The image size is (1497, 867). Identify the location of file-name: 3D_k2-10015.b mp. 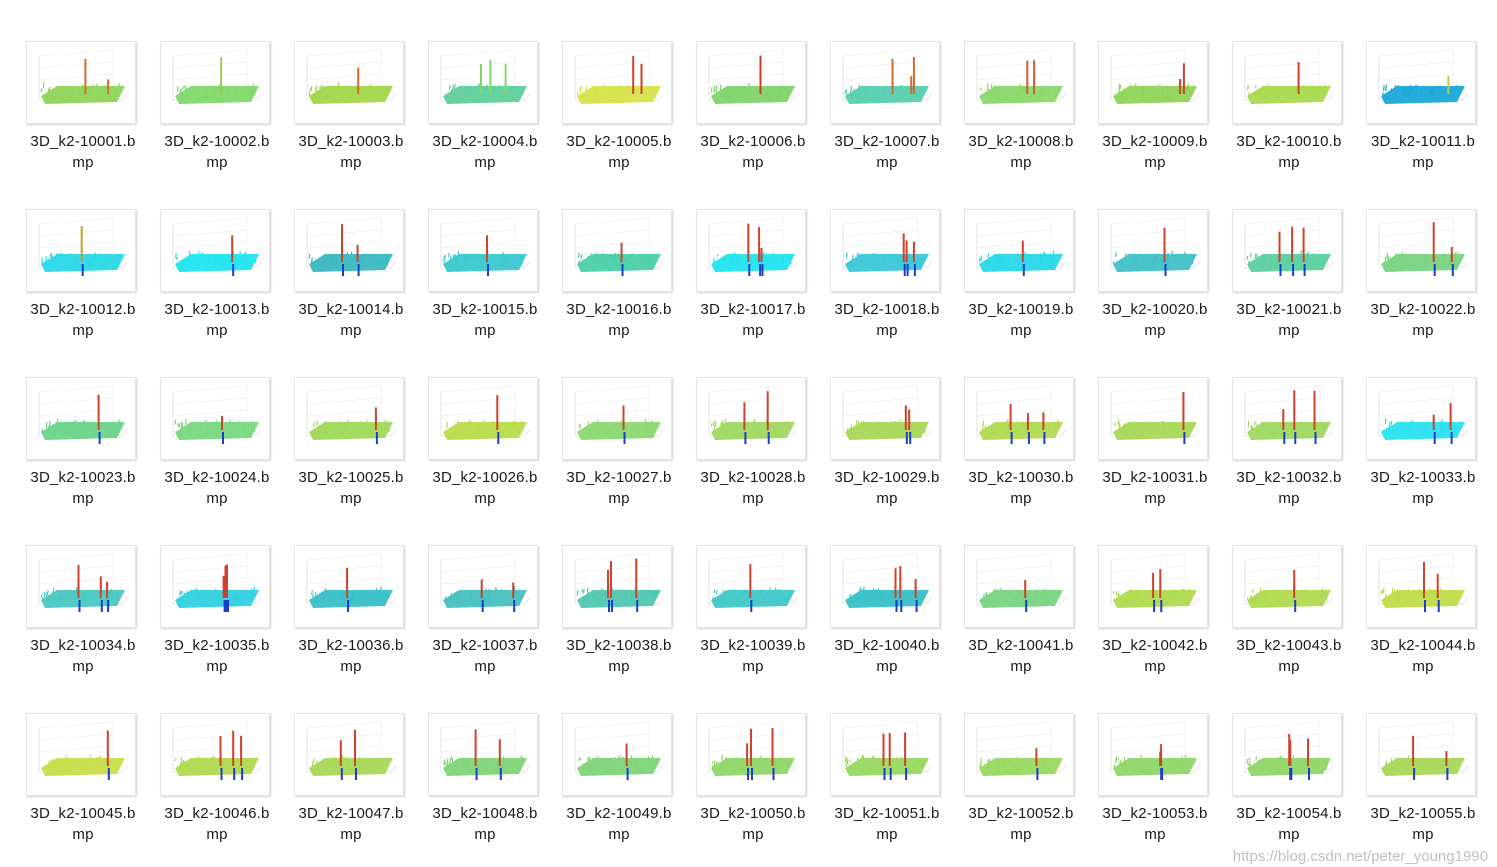
(485, 320).